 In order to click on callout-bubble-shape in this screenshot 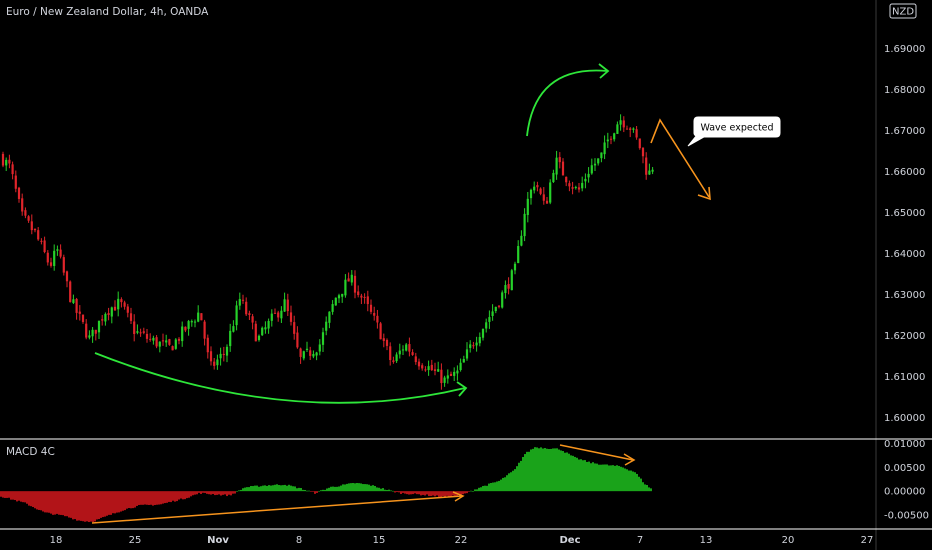, I will do `click(734, 131)`.